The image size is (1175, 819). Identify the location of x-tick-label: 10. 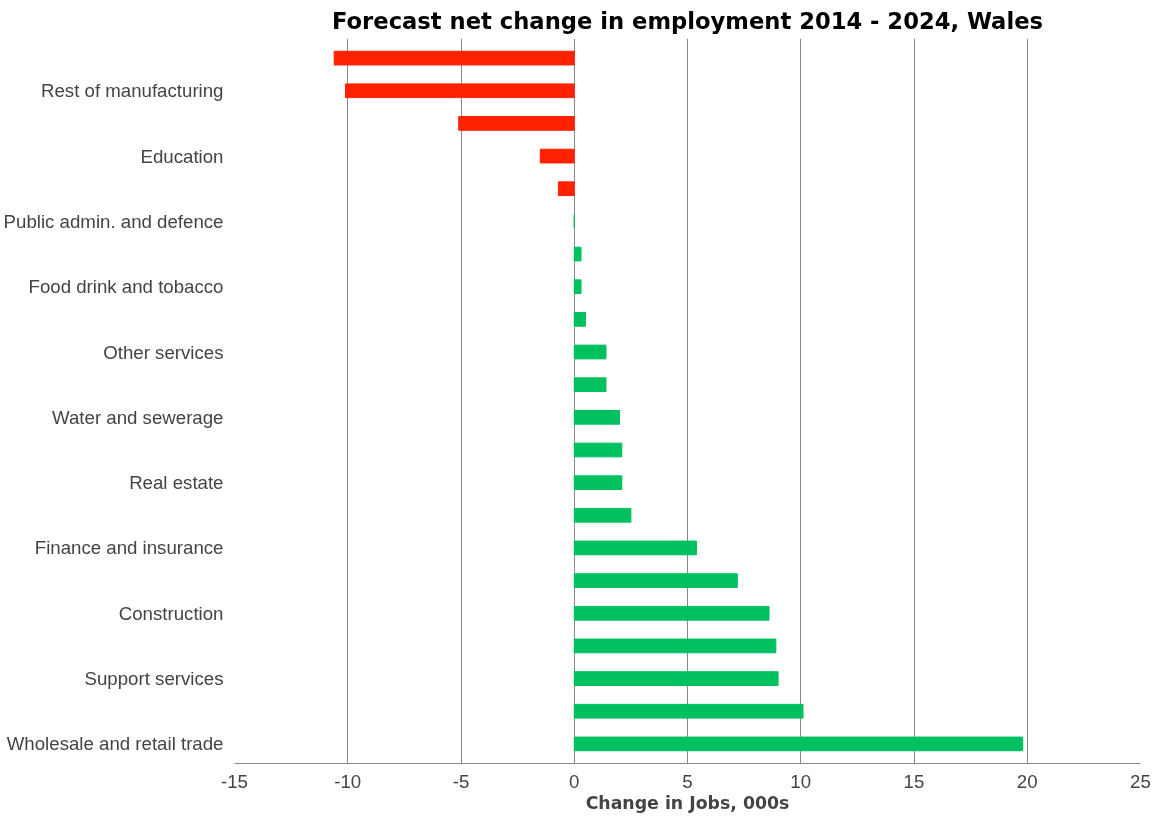
(801, 781).